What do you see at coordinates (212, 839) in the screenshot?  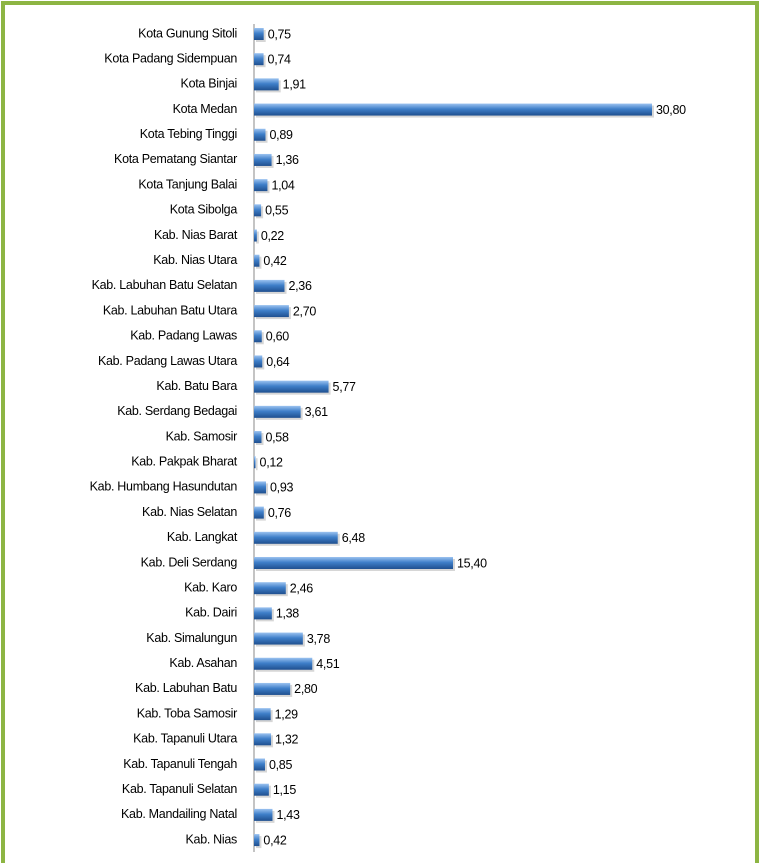 I see `category-label: Kab. Nias` at bounding box center [212, 839].